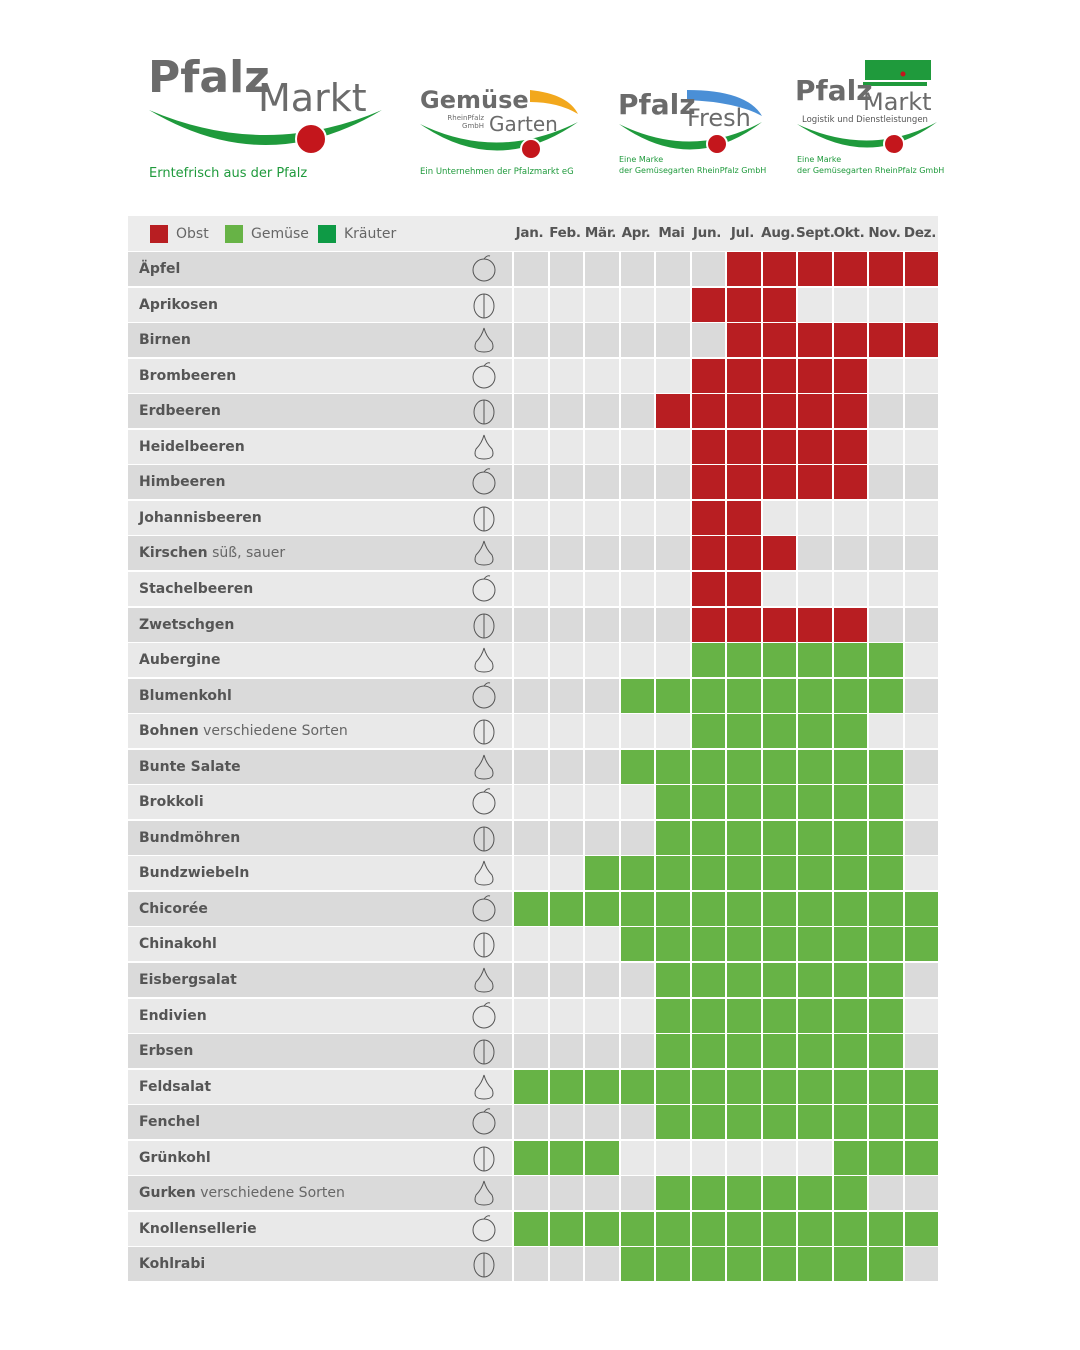 The width and height of the screenshot is (1080, 1350). I want to click on produce-name-text: Grünkohl, so click(175, 1157).